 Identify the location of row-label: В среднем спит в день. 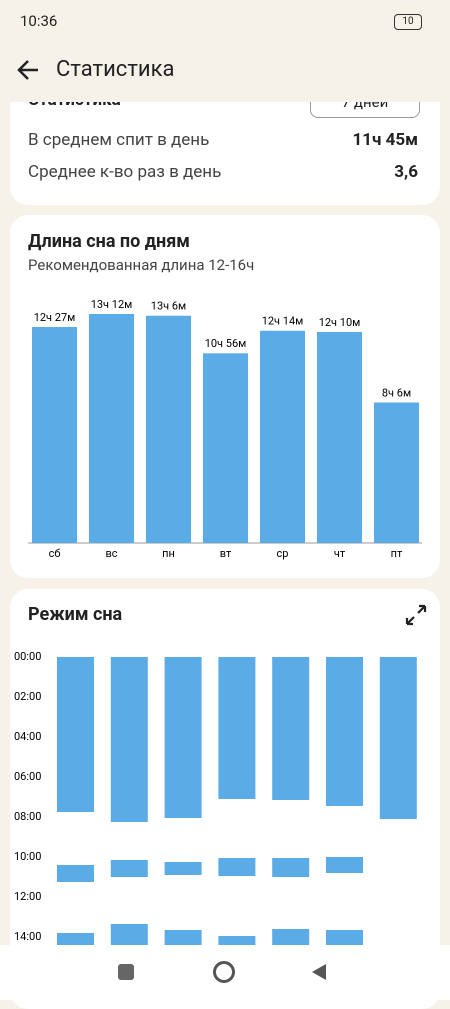
(119, 140).